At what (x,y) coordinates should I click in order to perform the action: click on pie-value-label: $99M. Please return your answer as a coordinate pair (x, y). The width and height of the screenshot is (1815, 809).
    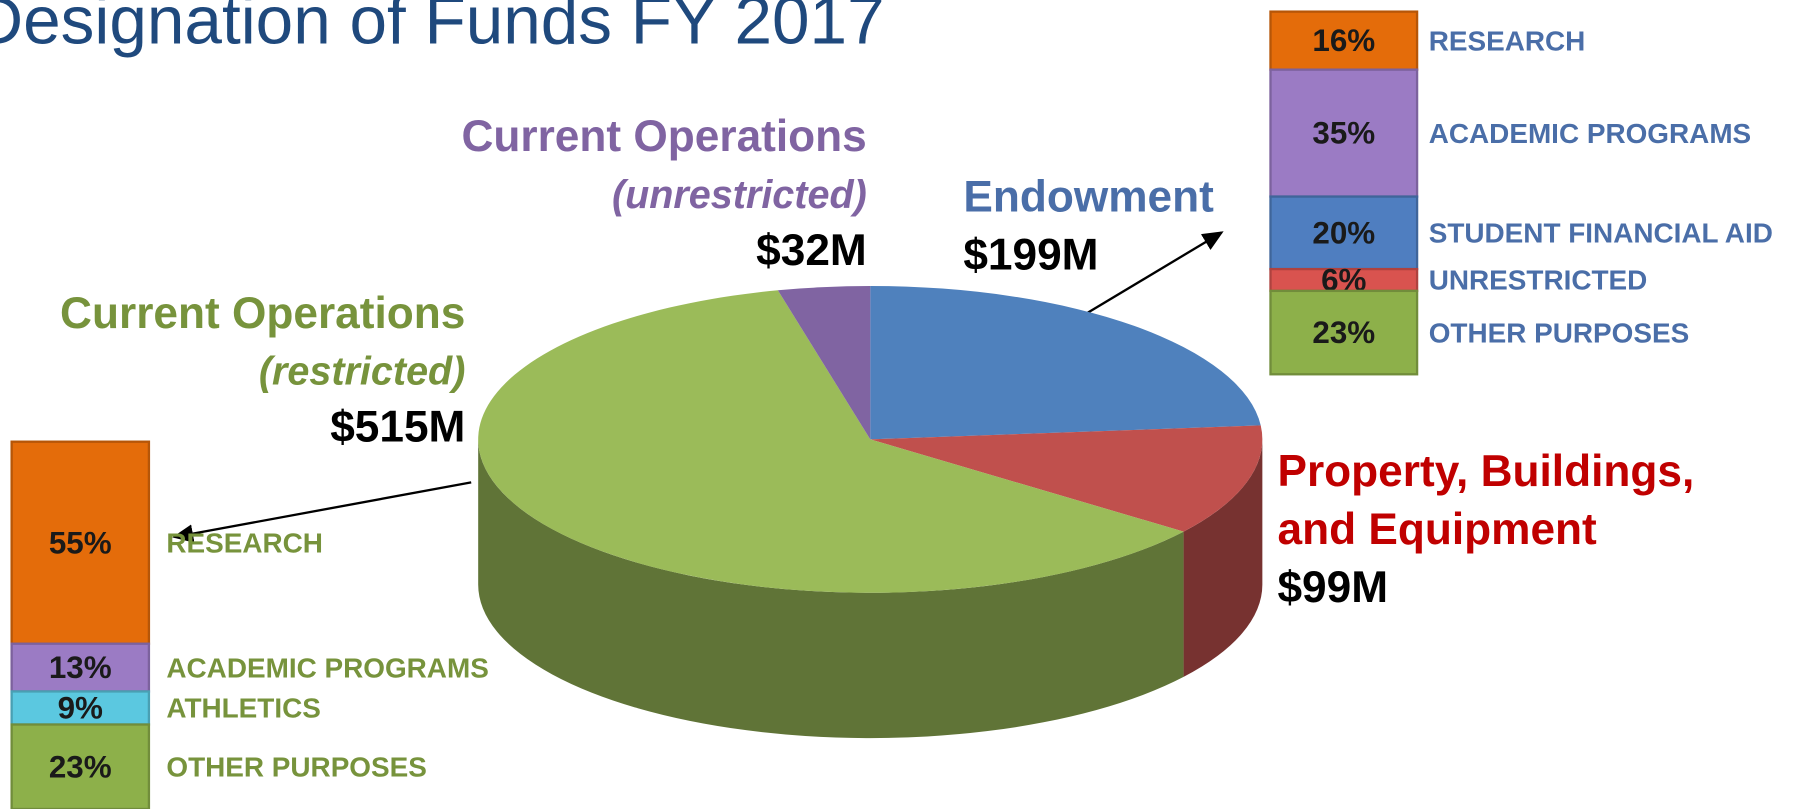
    Looking at the image, I should click on (1332, 587).